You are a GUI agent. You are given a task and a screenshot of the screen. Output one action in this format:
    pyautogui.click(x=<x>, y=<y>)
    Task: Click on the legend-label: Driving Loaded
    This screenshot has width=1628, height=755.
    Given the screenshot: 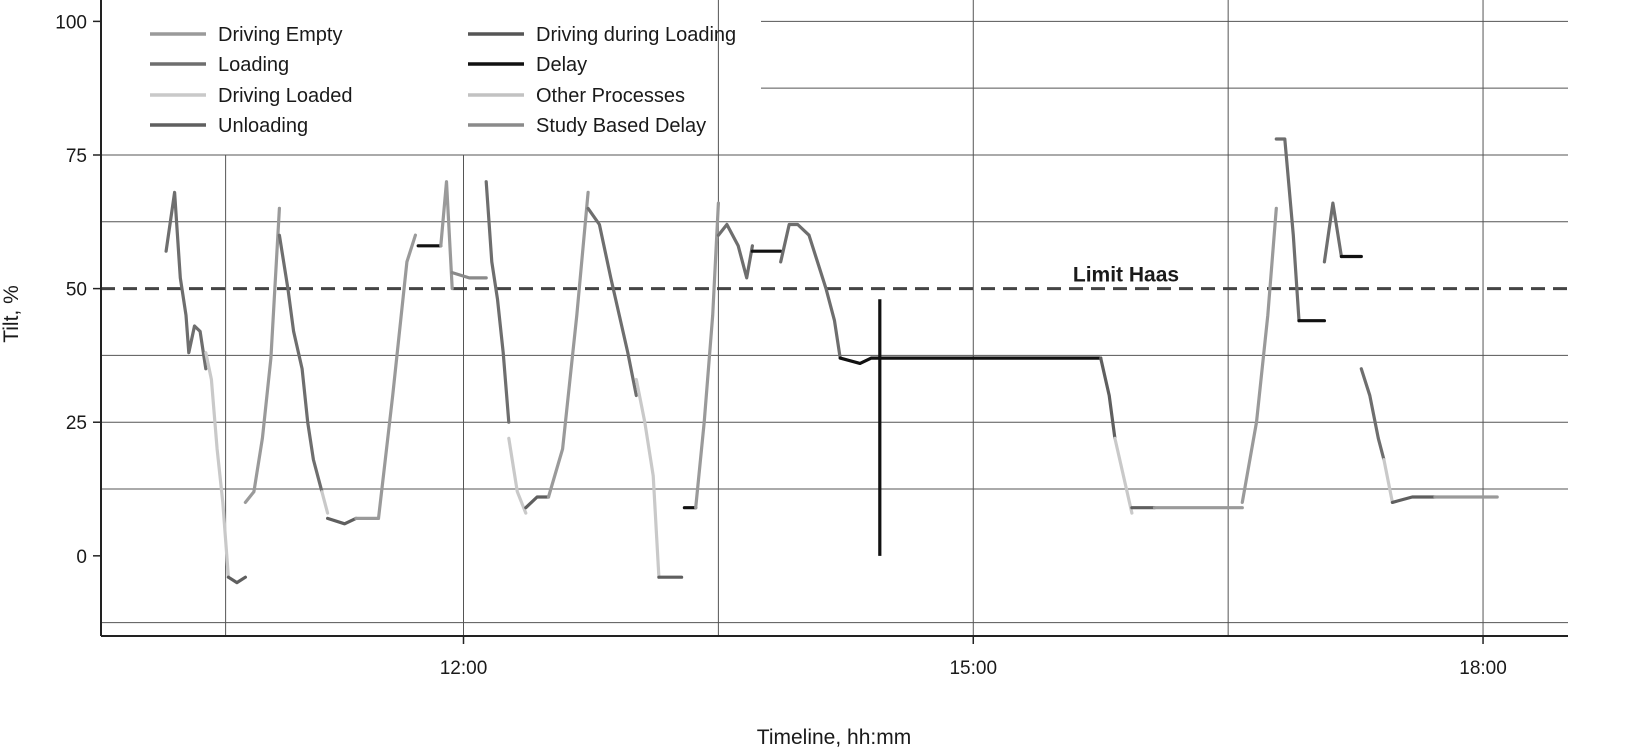 What is the action you would take?
    pyautogui.click(x=285, y=96)
    